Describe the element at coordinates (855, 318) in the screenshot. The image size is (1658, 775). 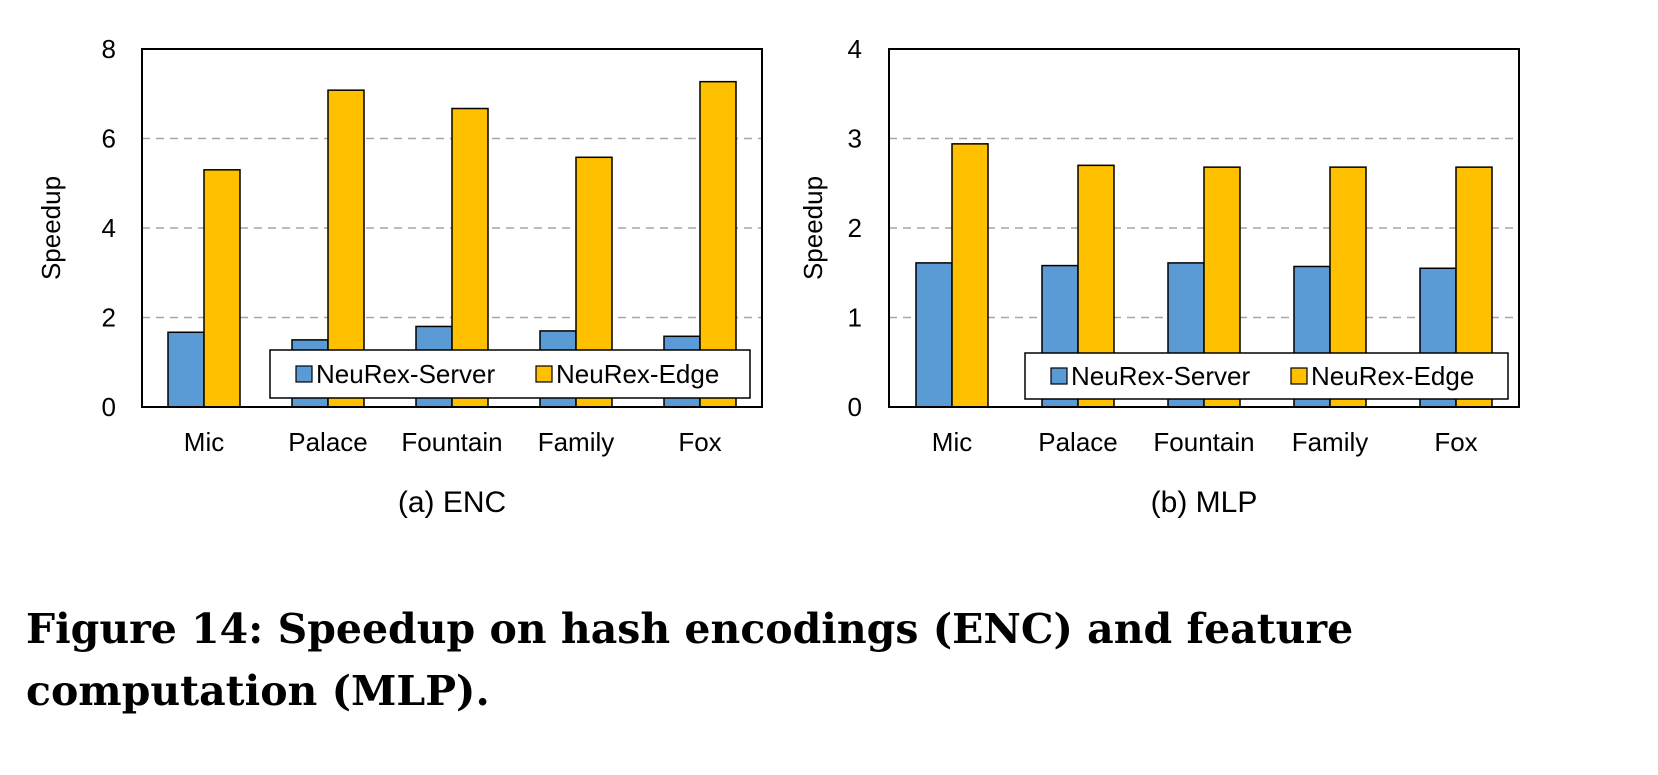
I see `y-tick-label: 1` at that location.